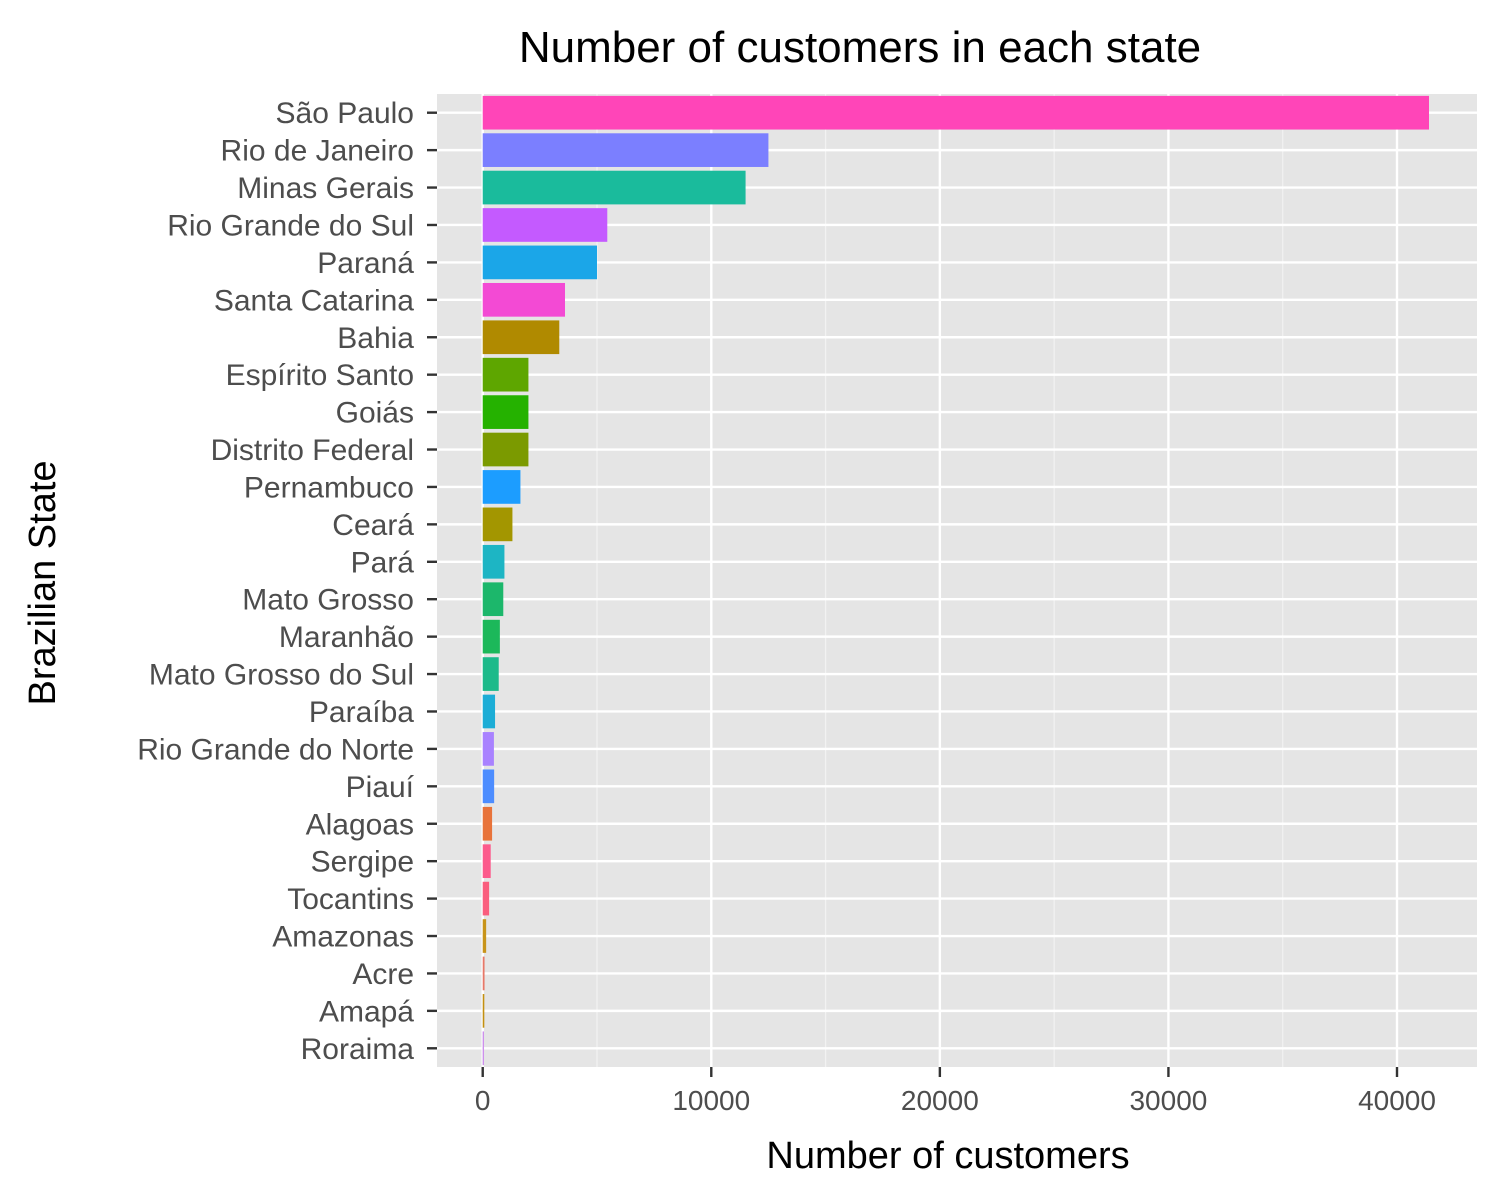  What do you see at coordinates (711, 1100) in the screenshot?
I see `x-tick-label: 10000` at bounding box center [711, 1100].